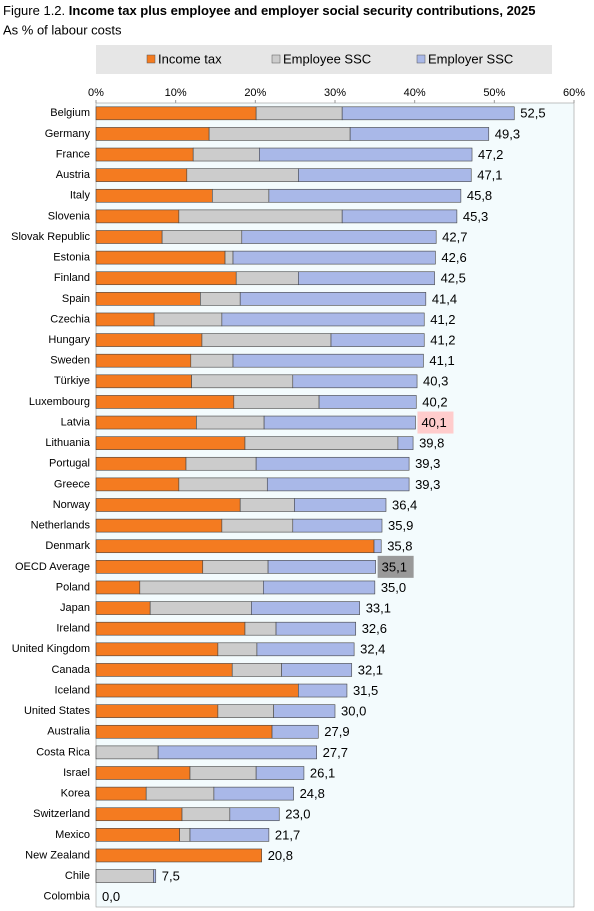 The image size is (594, 911). I want to click on value-label: 21,7, so click(287, 834).